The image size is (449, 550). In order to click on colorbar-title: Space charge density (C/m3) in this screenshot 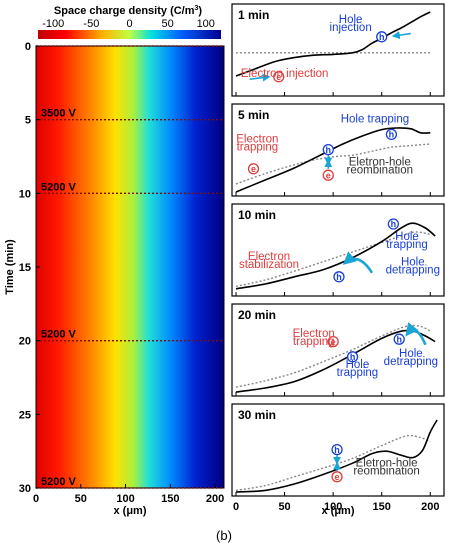, I will do `click(128, 11)`.